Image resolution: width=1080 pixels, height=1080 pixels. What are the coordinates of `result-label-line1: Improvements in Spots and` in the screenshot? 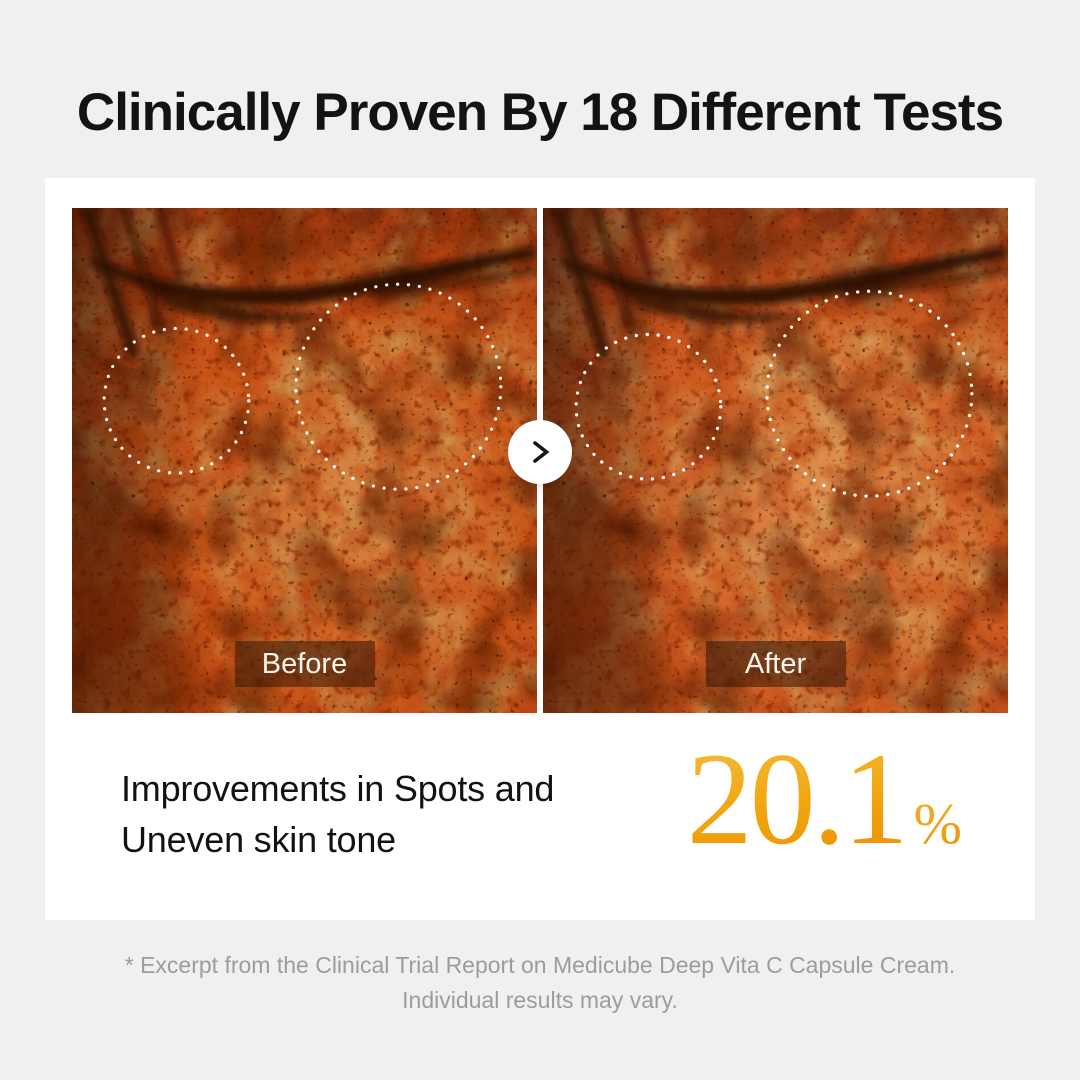 It's located at (338, 788).